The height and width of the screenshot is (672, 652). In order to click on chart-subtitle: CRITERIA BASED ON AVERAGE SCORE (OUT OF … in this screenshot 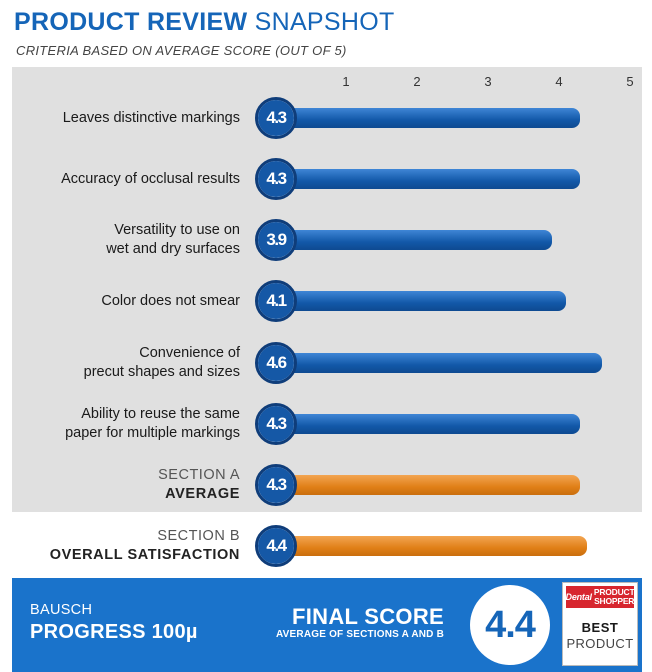, I will do `click(181, 50)`.